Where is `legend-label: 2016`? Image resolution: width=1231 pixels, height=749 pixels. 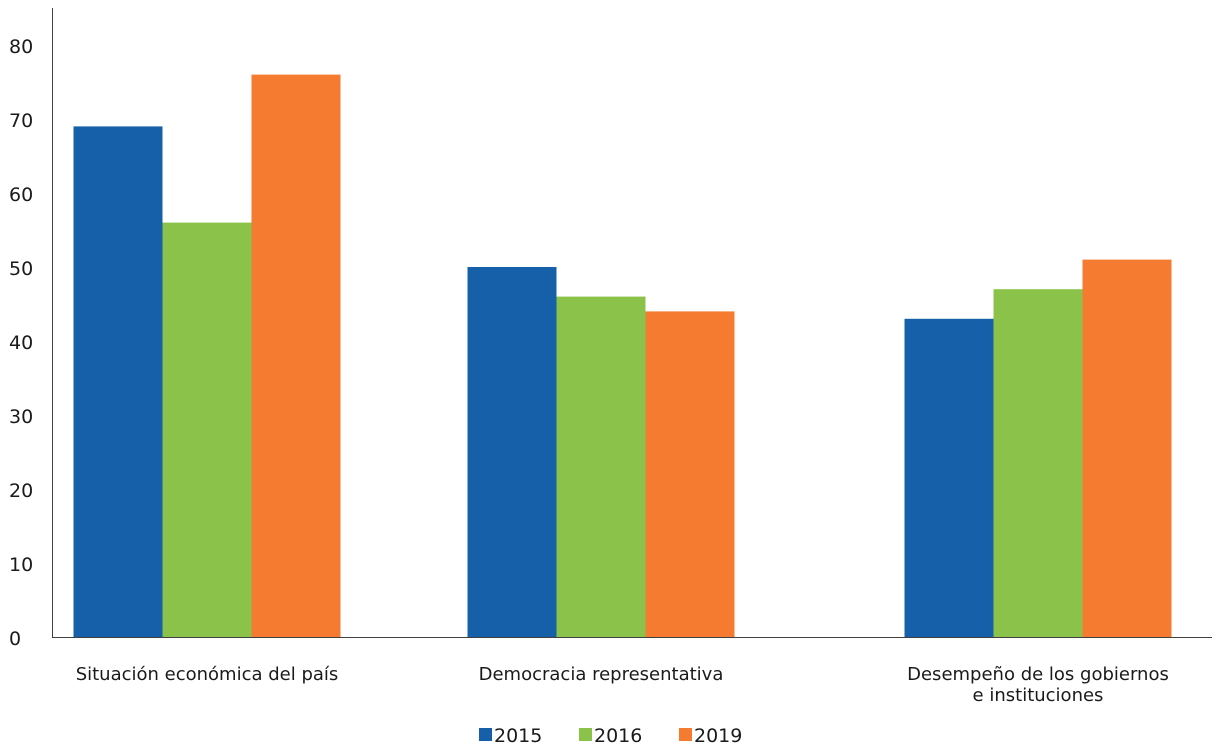 legend-label: 2016 is located at coordinates (618, 736).